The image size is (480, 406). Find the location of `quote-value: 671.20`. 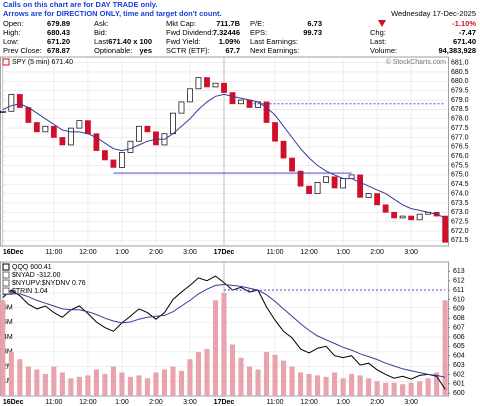

quote-value: 671.20 is located at coordinates (58, 41).